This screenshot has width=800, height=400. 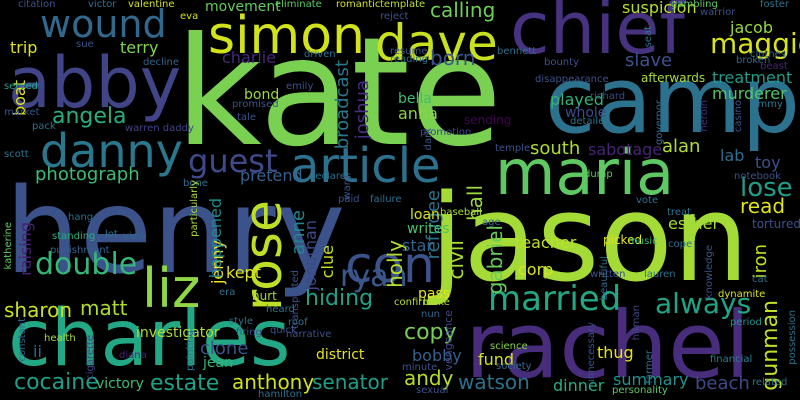 I want to click on word-transported: transported, so click(x=295, y=299).